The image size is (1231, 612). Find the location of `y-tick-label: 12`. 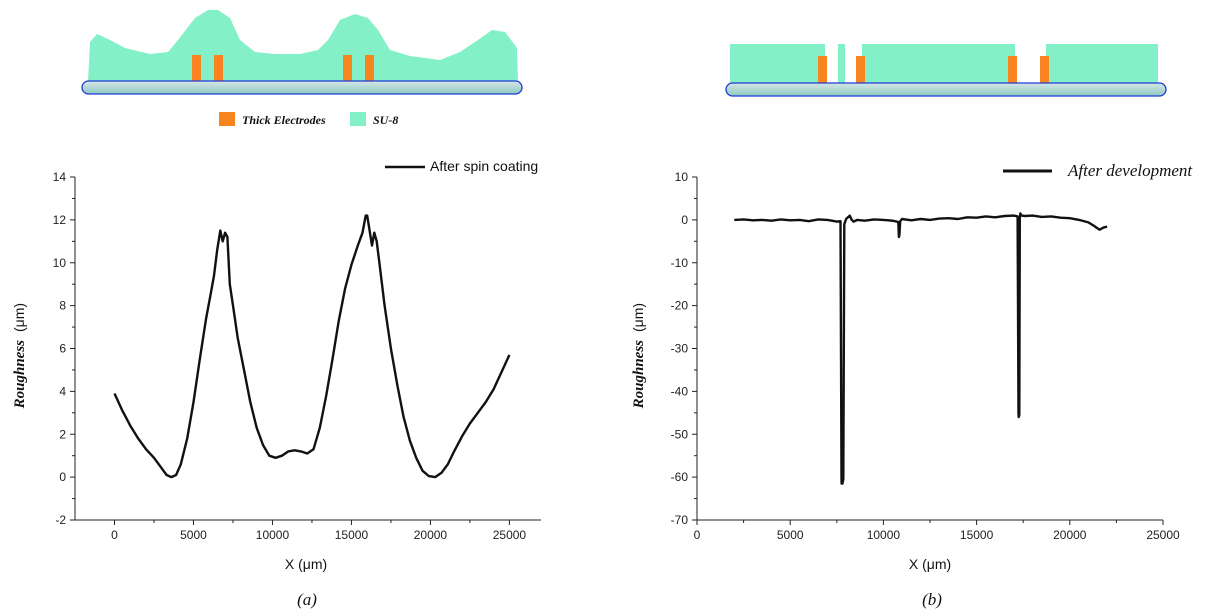

y-tick-label: 12 is located at coordinates (60, 220).